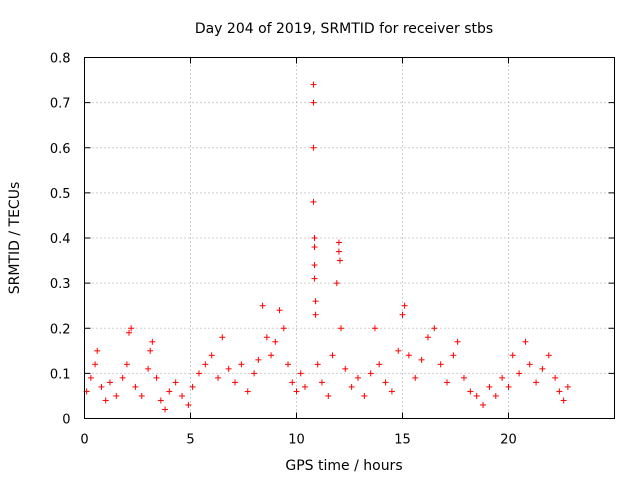 Image resolution: width=640 pixels, height=480 pixels. I want to click on x-axis-title: GPS time / hours, so click(343, 466).